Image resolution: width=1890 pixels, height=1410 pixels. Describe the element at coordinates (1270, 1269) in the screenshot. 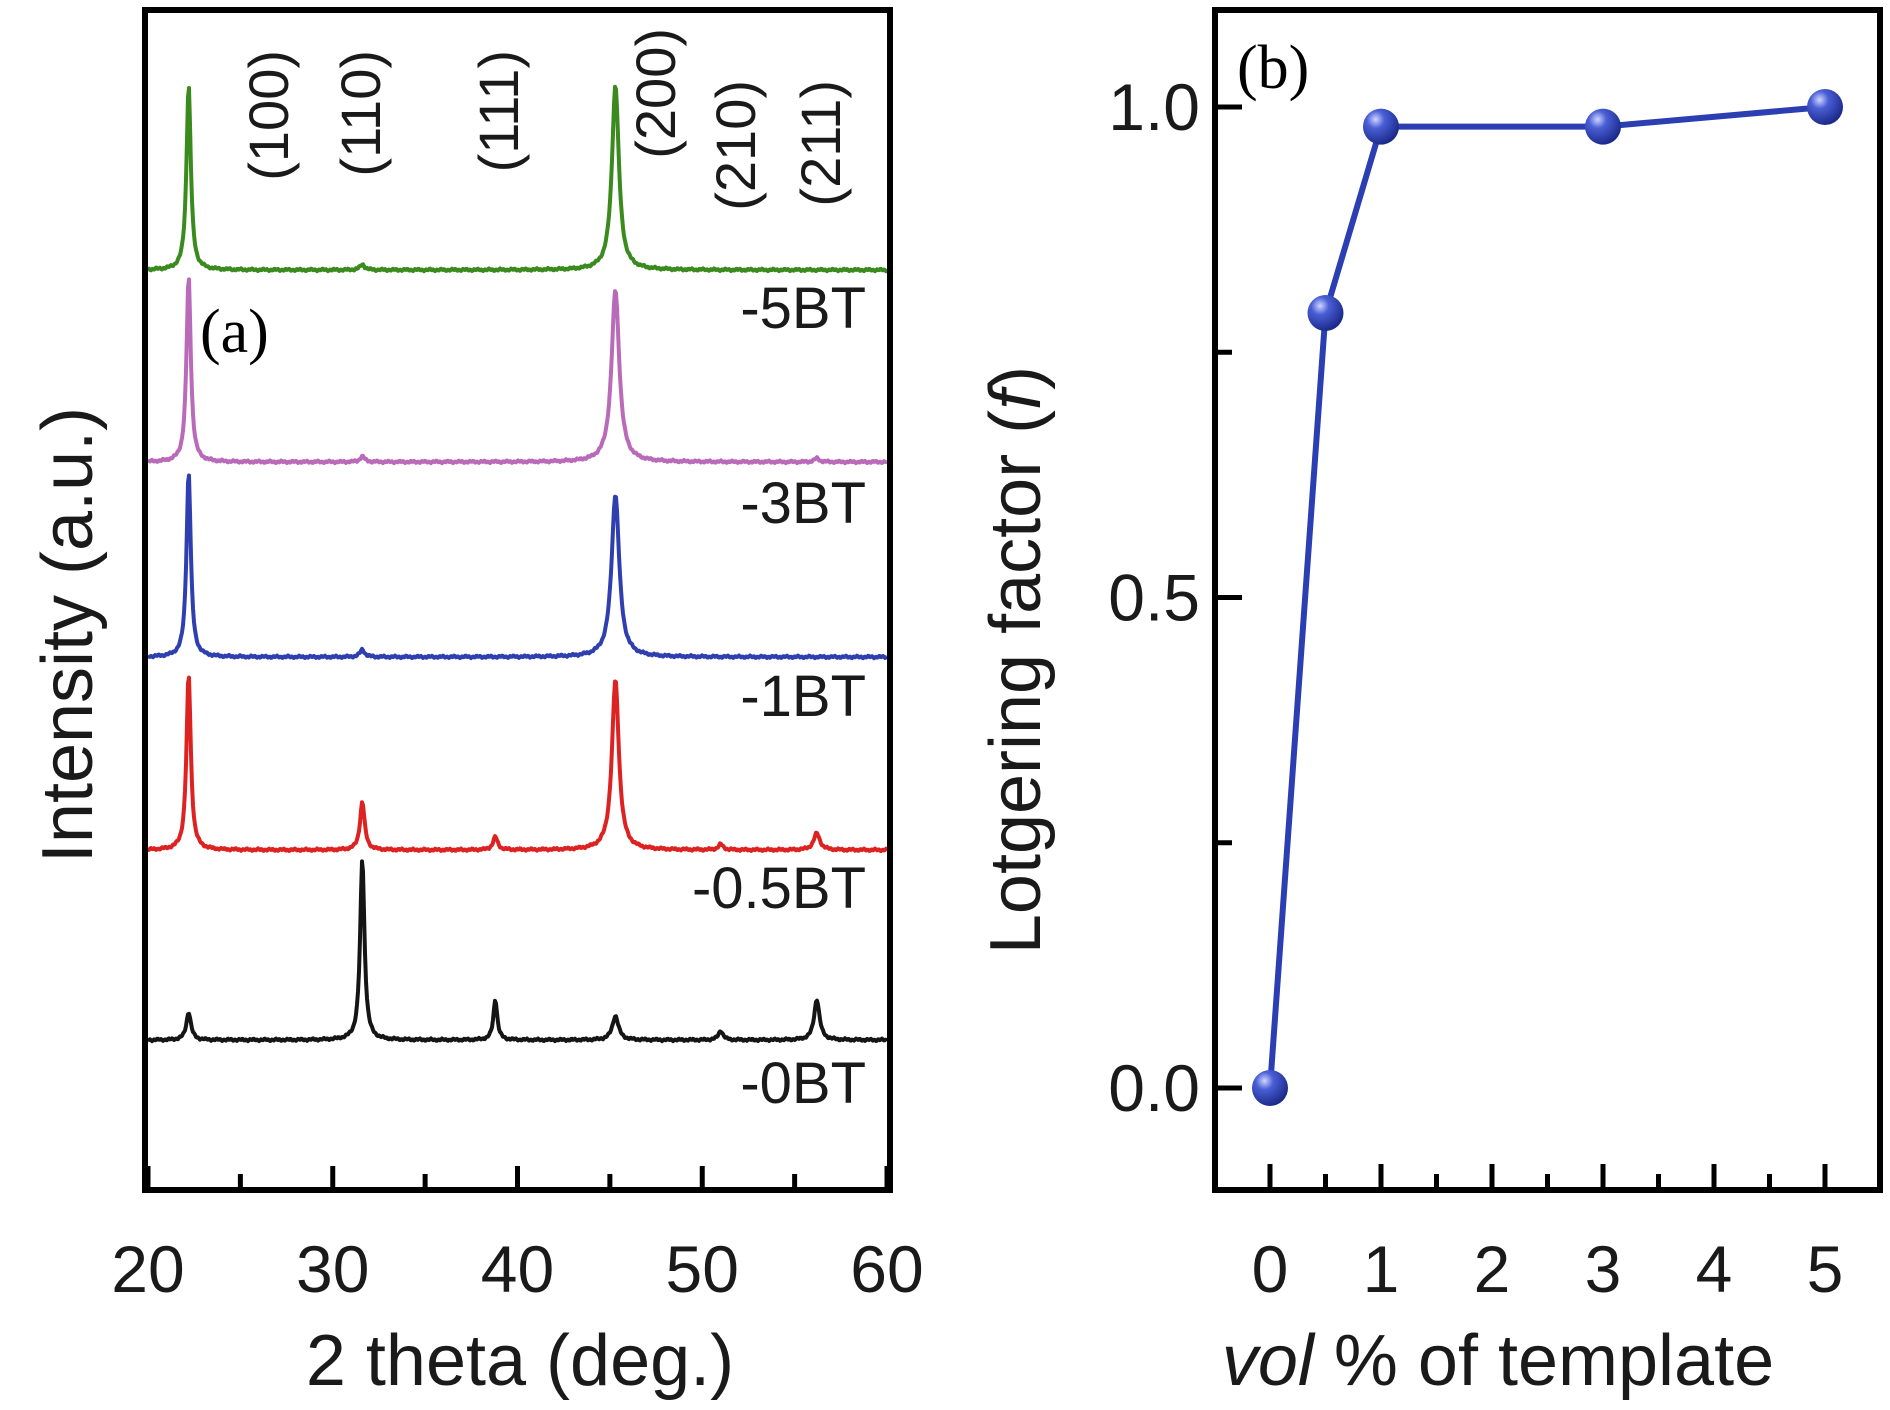

I see `x-tick-label-b: 0` at that location.